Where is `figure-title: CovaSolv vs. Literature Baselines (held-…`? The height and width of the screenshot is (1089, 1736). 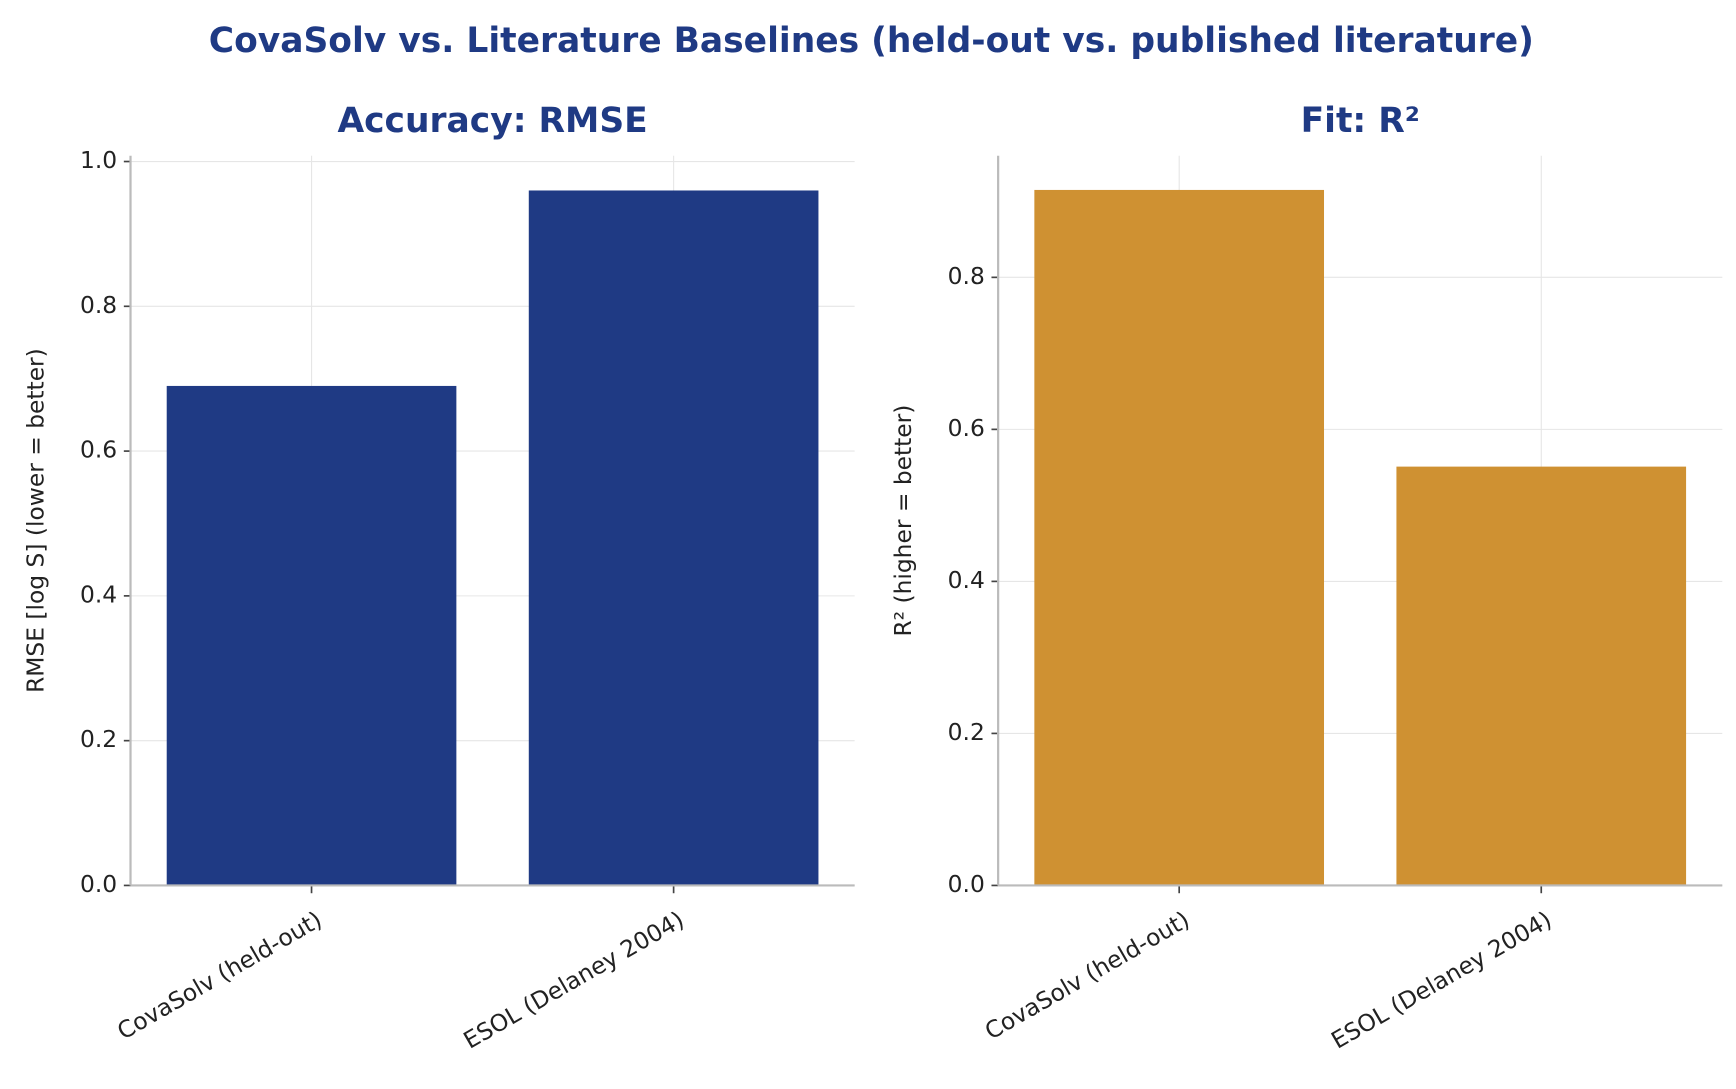 figure-title: CovaSolv vs. Literature Baselines (held-… is located at coordinates (871, 41).